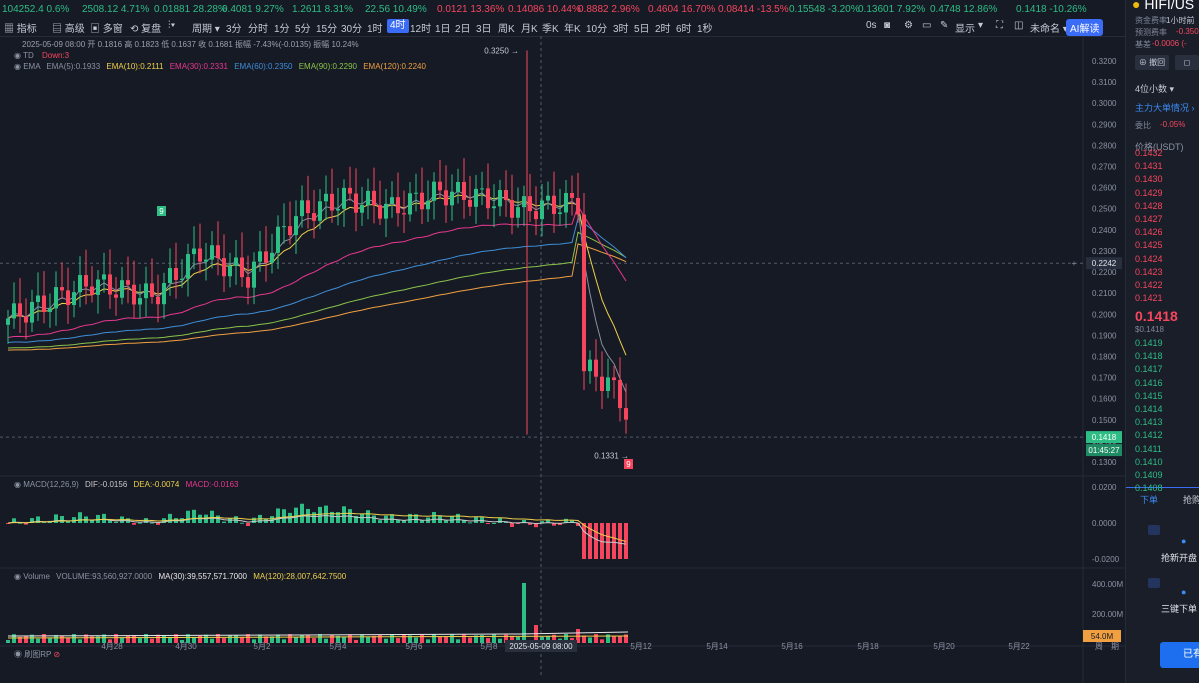  Describe the element at coordinates (1085, 27) in the screenshot. I see `ai-interpret-button: AI解读` at that location.